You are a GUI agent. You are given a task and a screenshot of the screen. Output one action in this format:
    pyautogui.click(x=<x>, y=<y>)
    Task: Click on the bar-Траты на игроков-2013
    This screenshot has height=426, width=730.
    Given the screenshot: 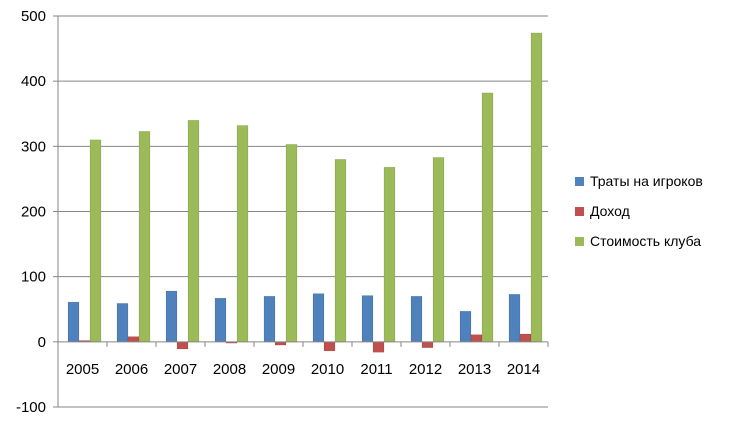 What is the action you would take?
    pyautogui.click(x=465, y=326)
    